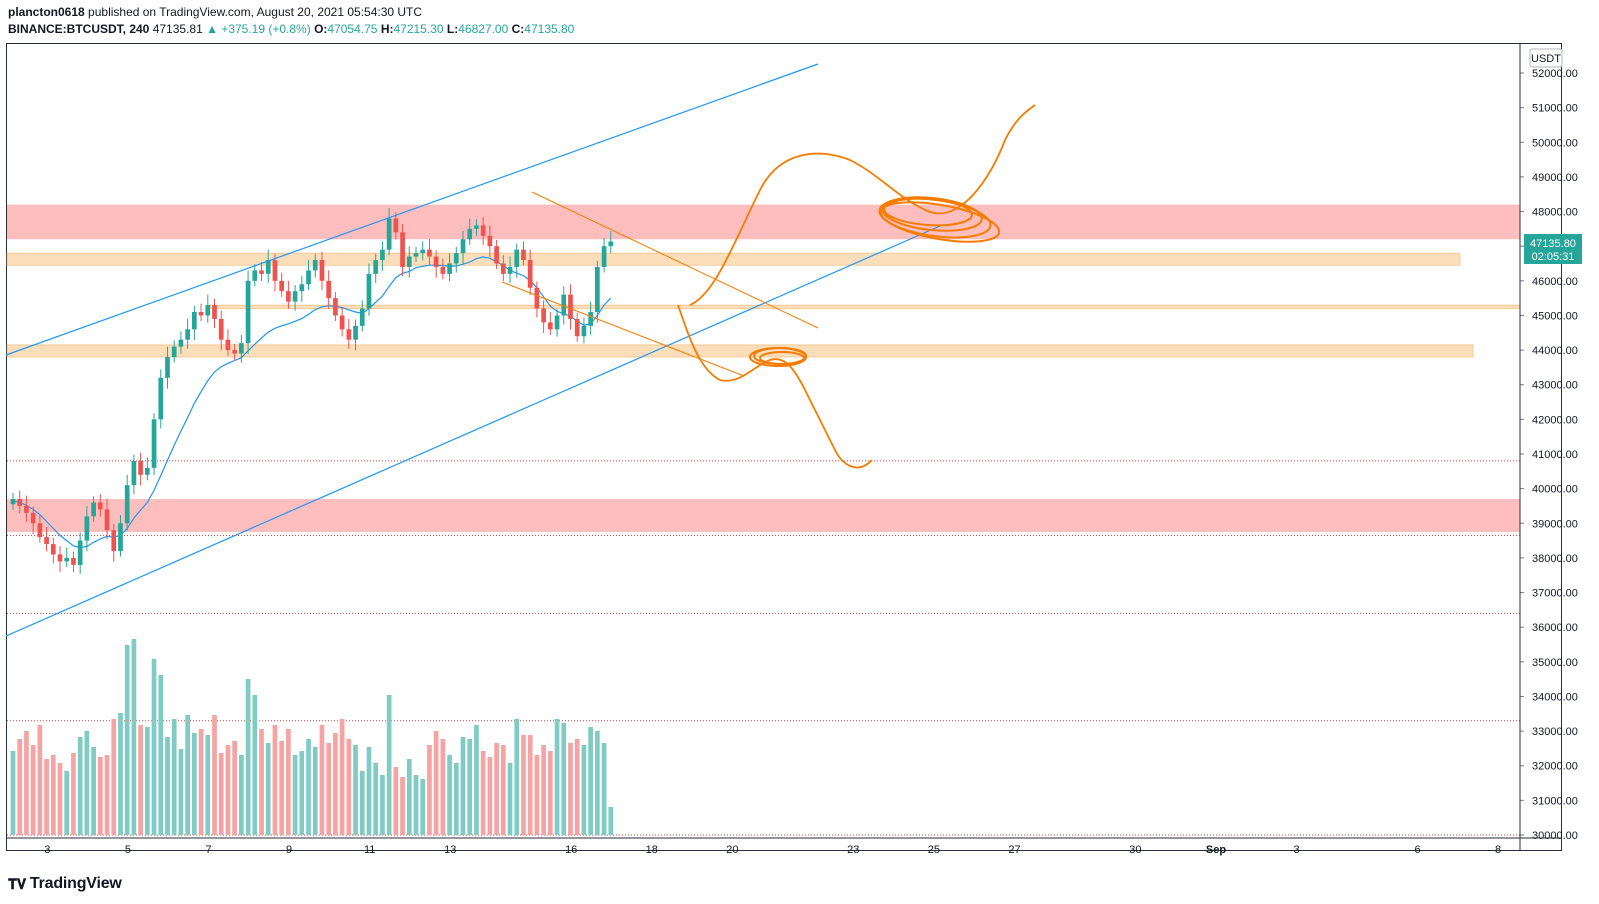 This screenshot has height=904, width=1599. I want to click on circled-support-drawing, so click(778, 357).